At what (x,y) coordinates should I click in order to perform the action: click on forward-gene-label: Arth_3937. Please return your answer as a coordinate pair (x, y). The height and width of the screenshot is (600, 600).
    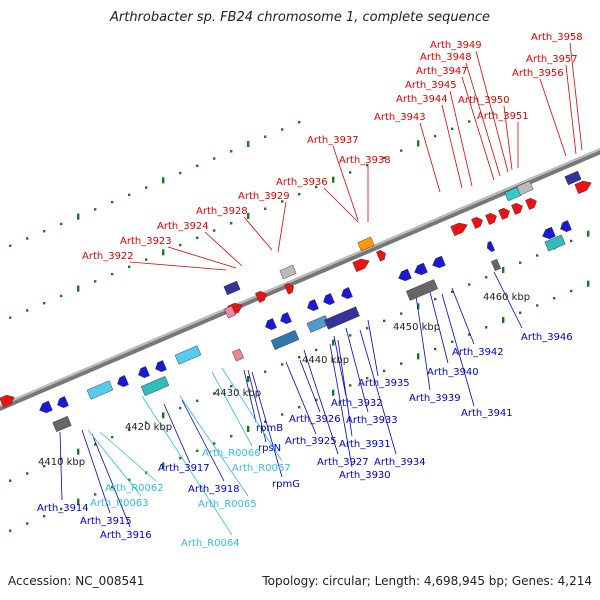
    Looking at the image, I should click on (333, 140).